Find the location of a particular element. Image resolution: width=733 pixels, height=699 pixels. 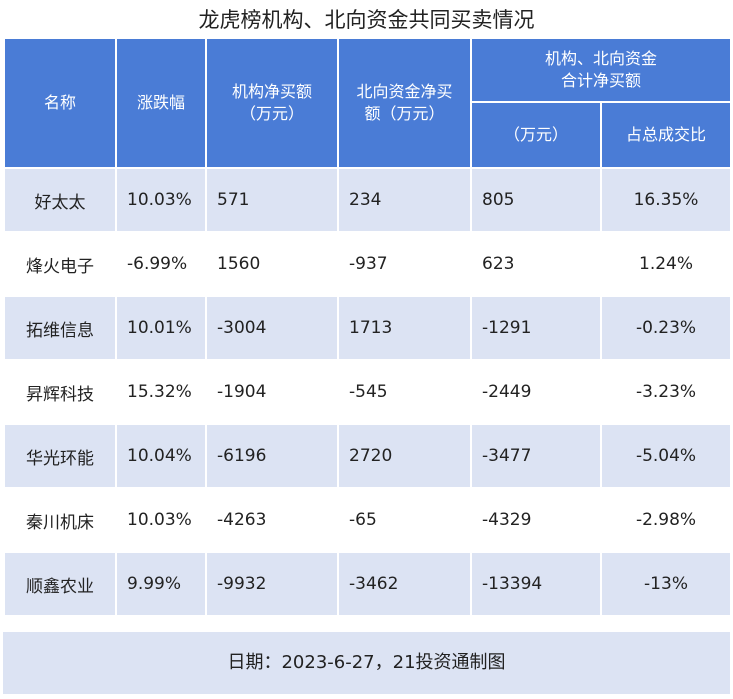

north-cell: -3462 is located at coordinates (404, 584).